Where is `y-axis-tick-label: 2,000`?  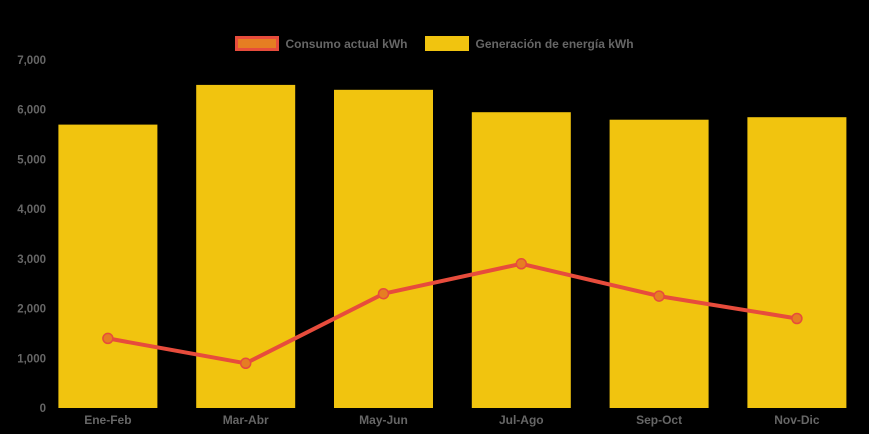 y-axis-tick-label: 2,000 is located at coordinates (31, 310).